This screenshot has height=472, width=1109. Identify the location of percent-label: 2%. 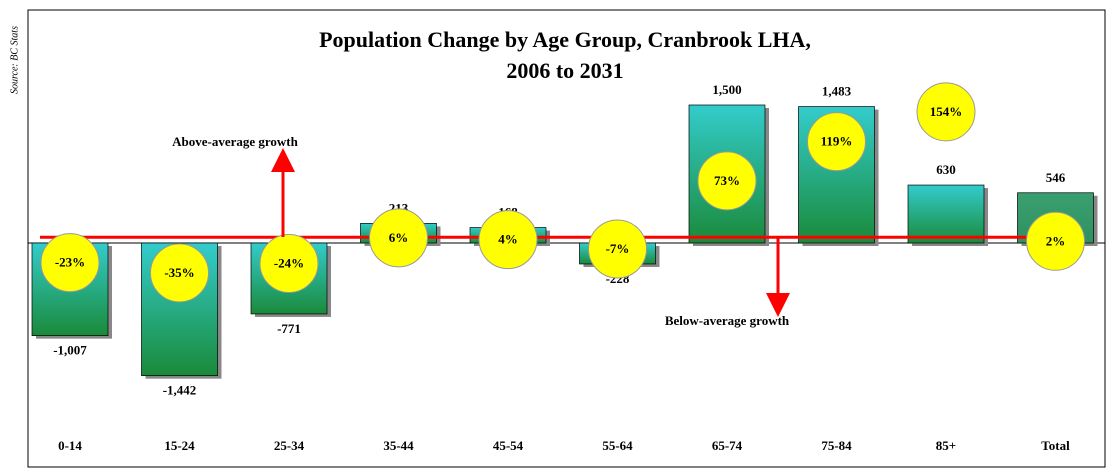
(1056, 240).